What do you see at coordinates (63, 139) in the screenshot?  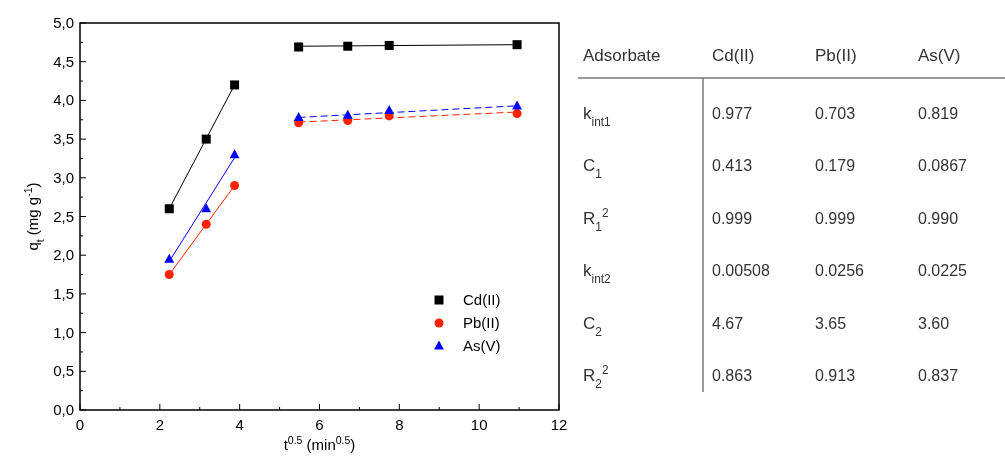 I see `y-tick-label: 3,5` at bounding box center [63, 139].